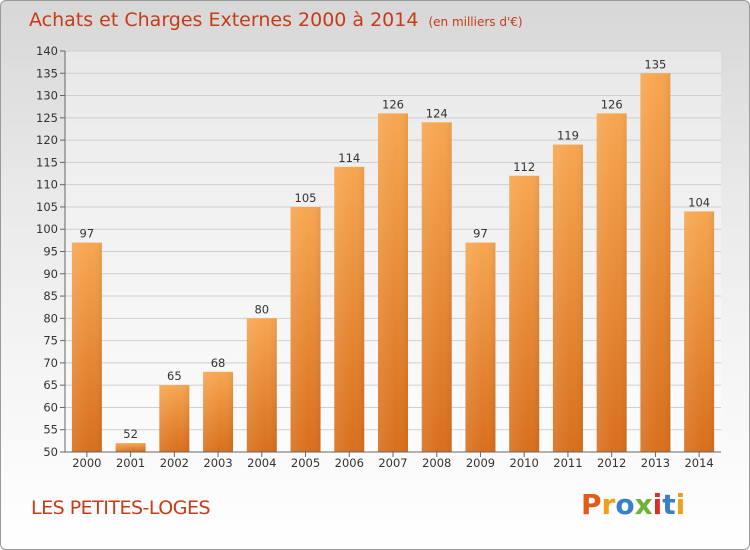 Image resolution: width=750 pixels, height=550 pixels. What do you see at coordinates (121, 508) in the screenshot?
I see `commune-name: LES PETITES-LOGES` at bounding box center [121, 508].